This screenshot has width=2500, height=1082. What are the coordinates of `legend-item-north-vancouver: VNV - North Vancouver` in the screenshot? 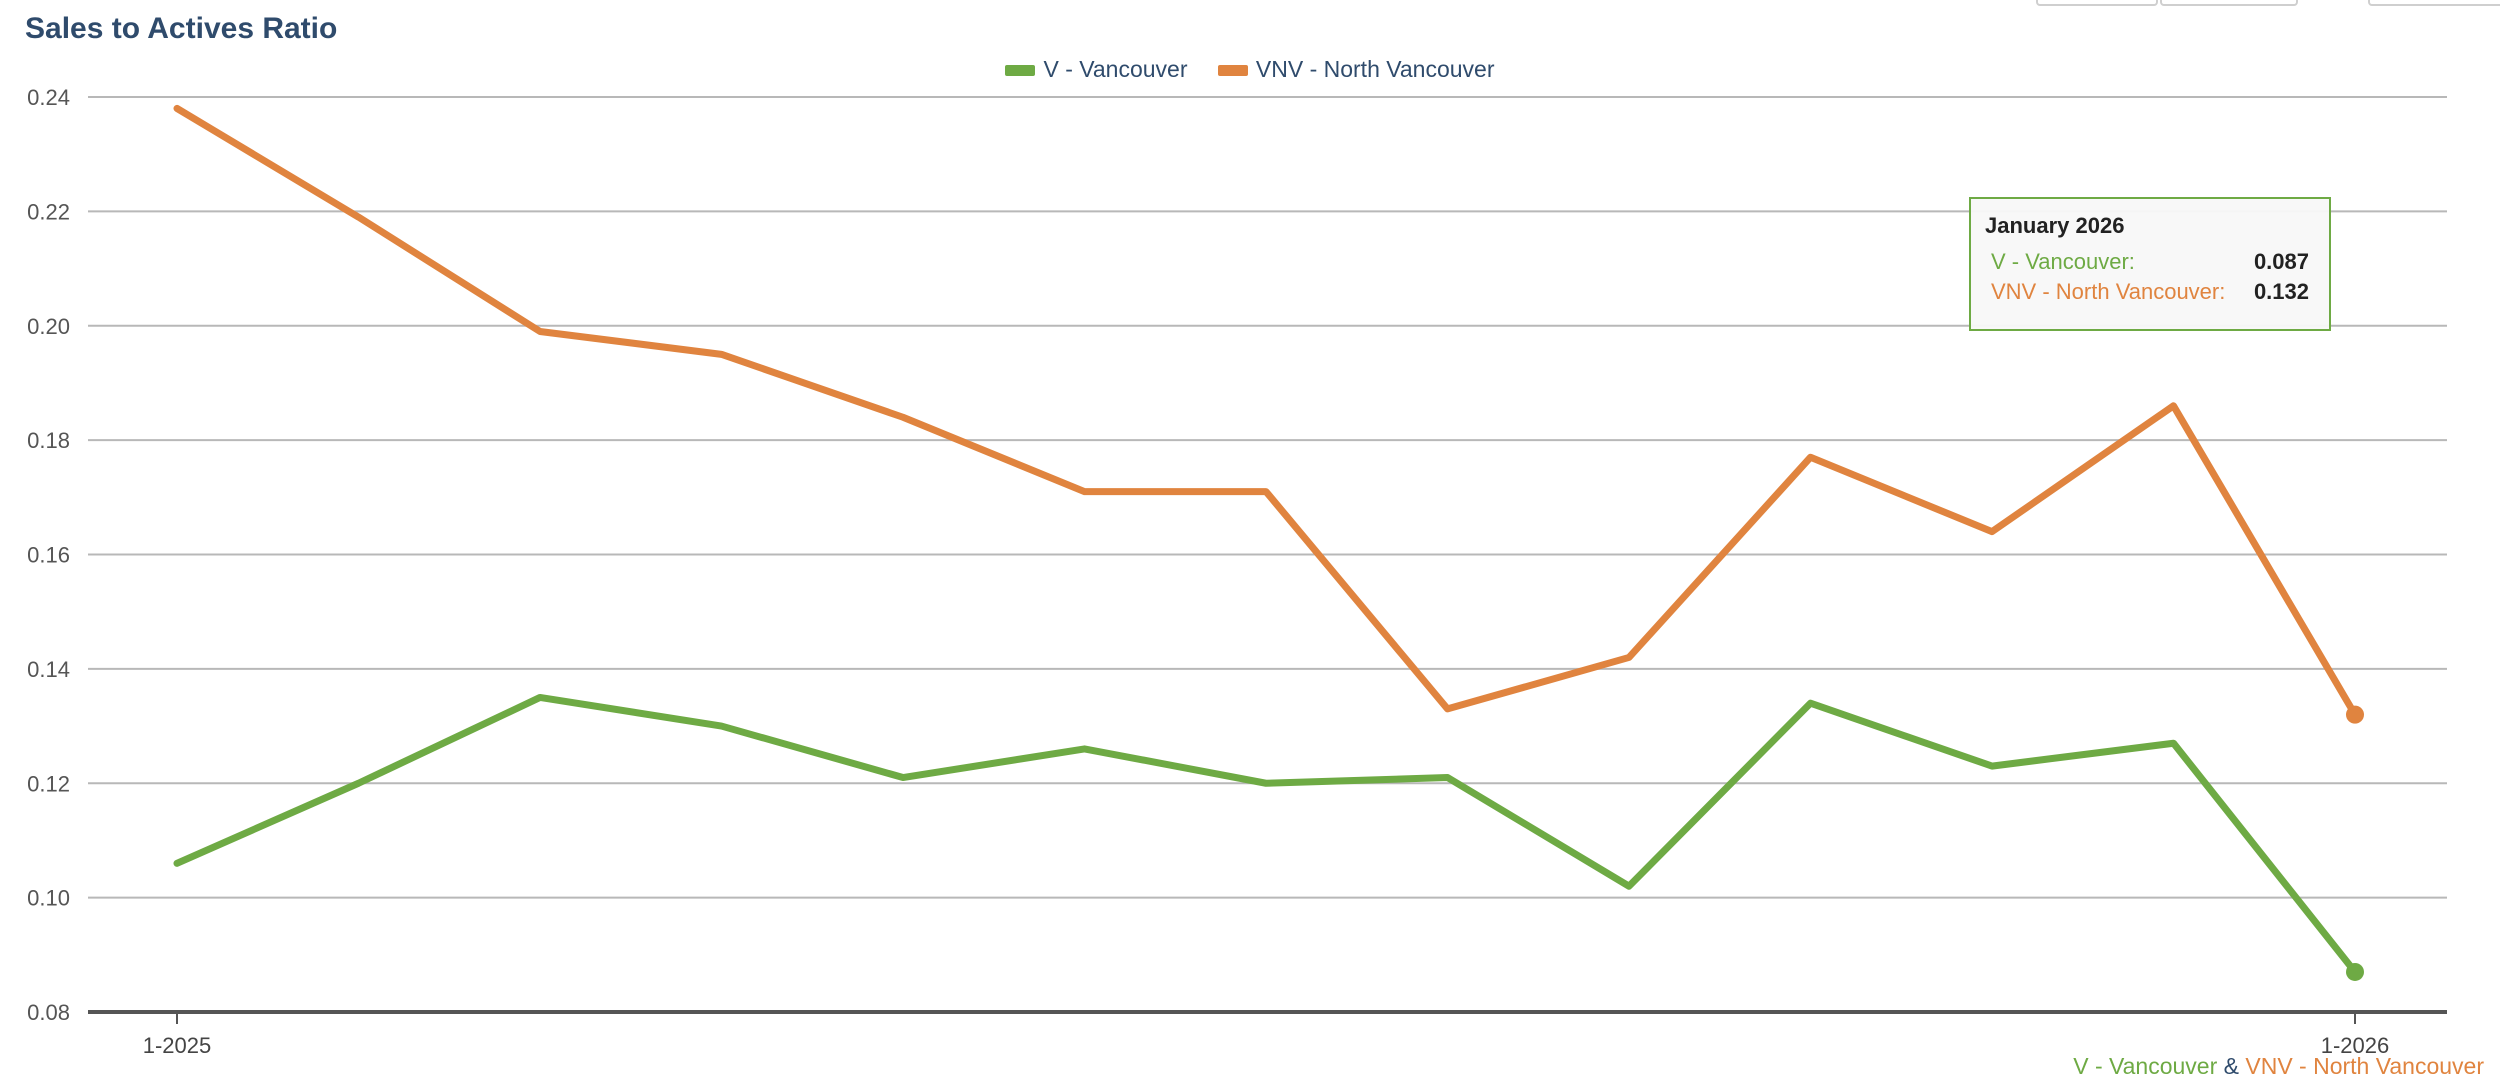 It's located at (1356, 69).